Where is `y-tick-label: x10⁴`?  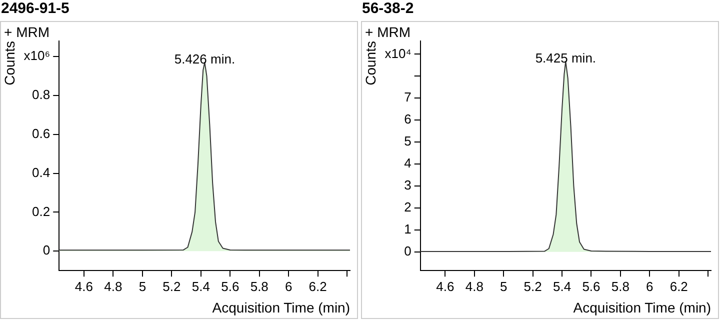 y-tick-label: x10⁴ is located at coordinates (398, 53).